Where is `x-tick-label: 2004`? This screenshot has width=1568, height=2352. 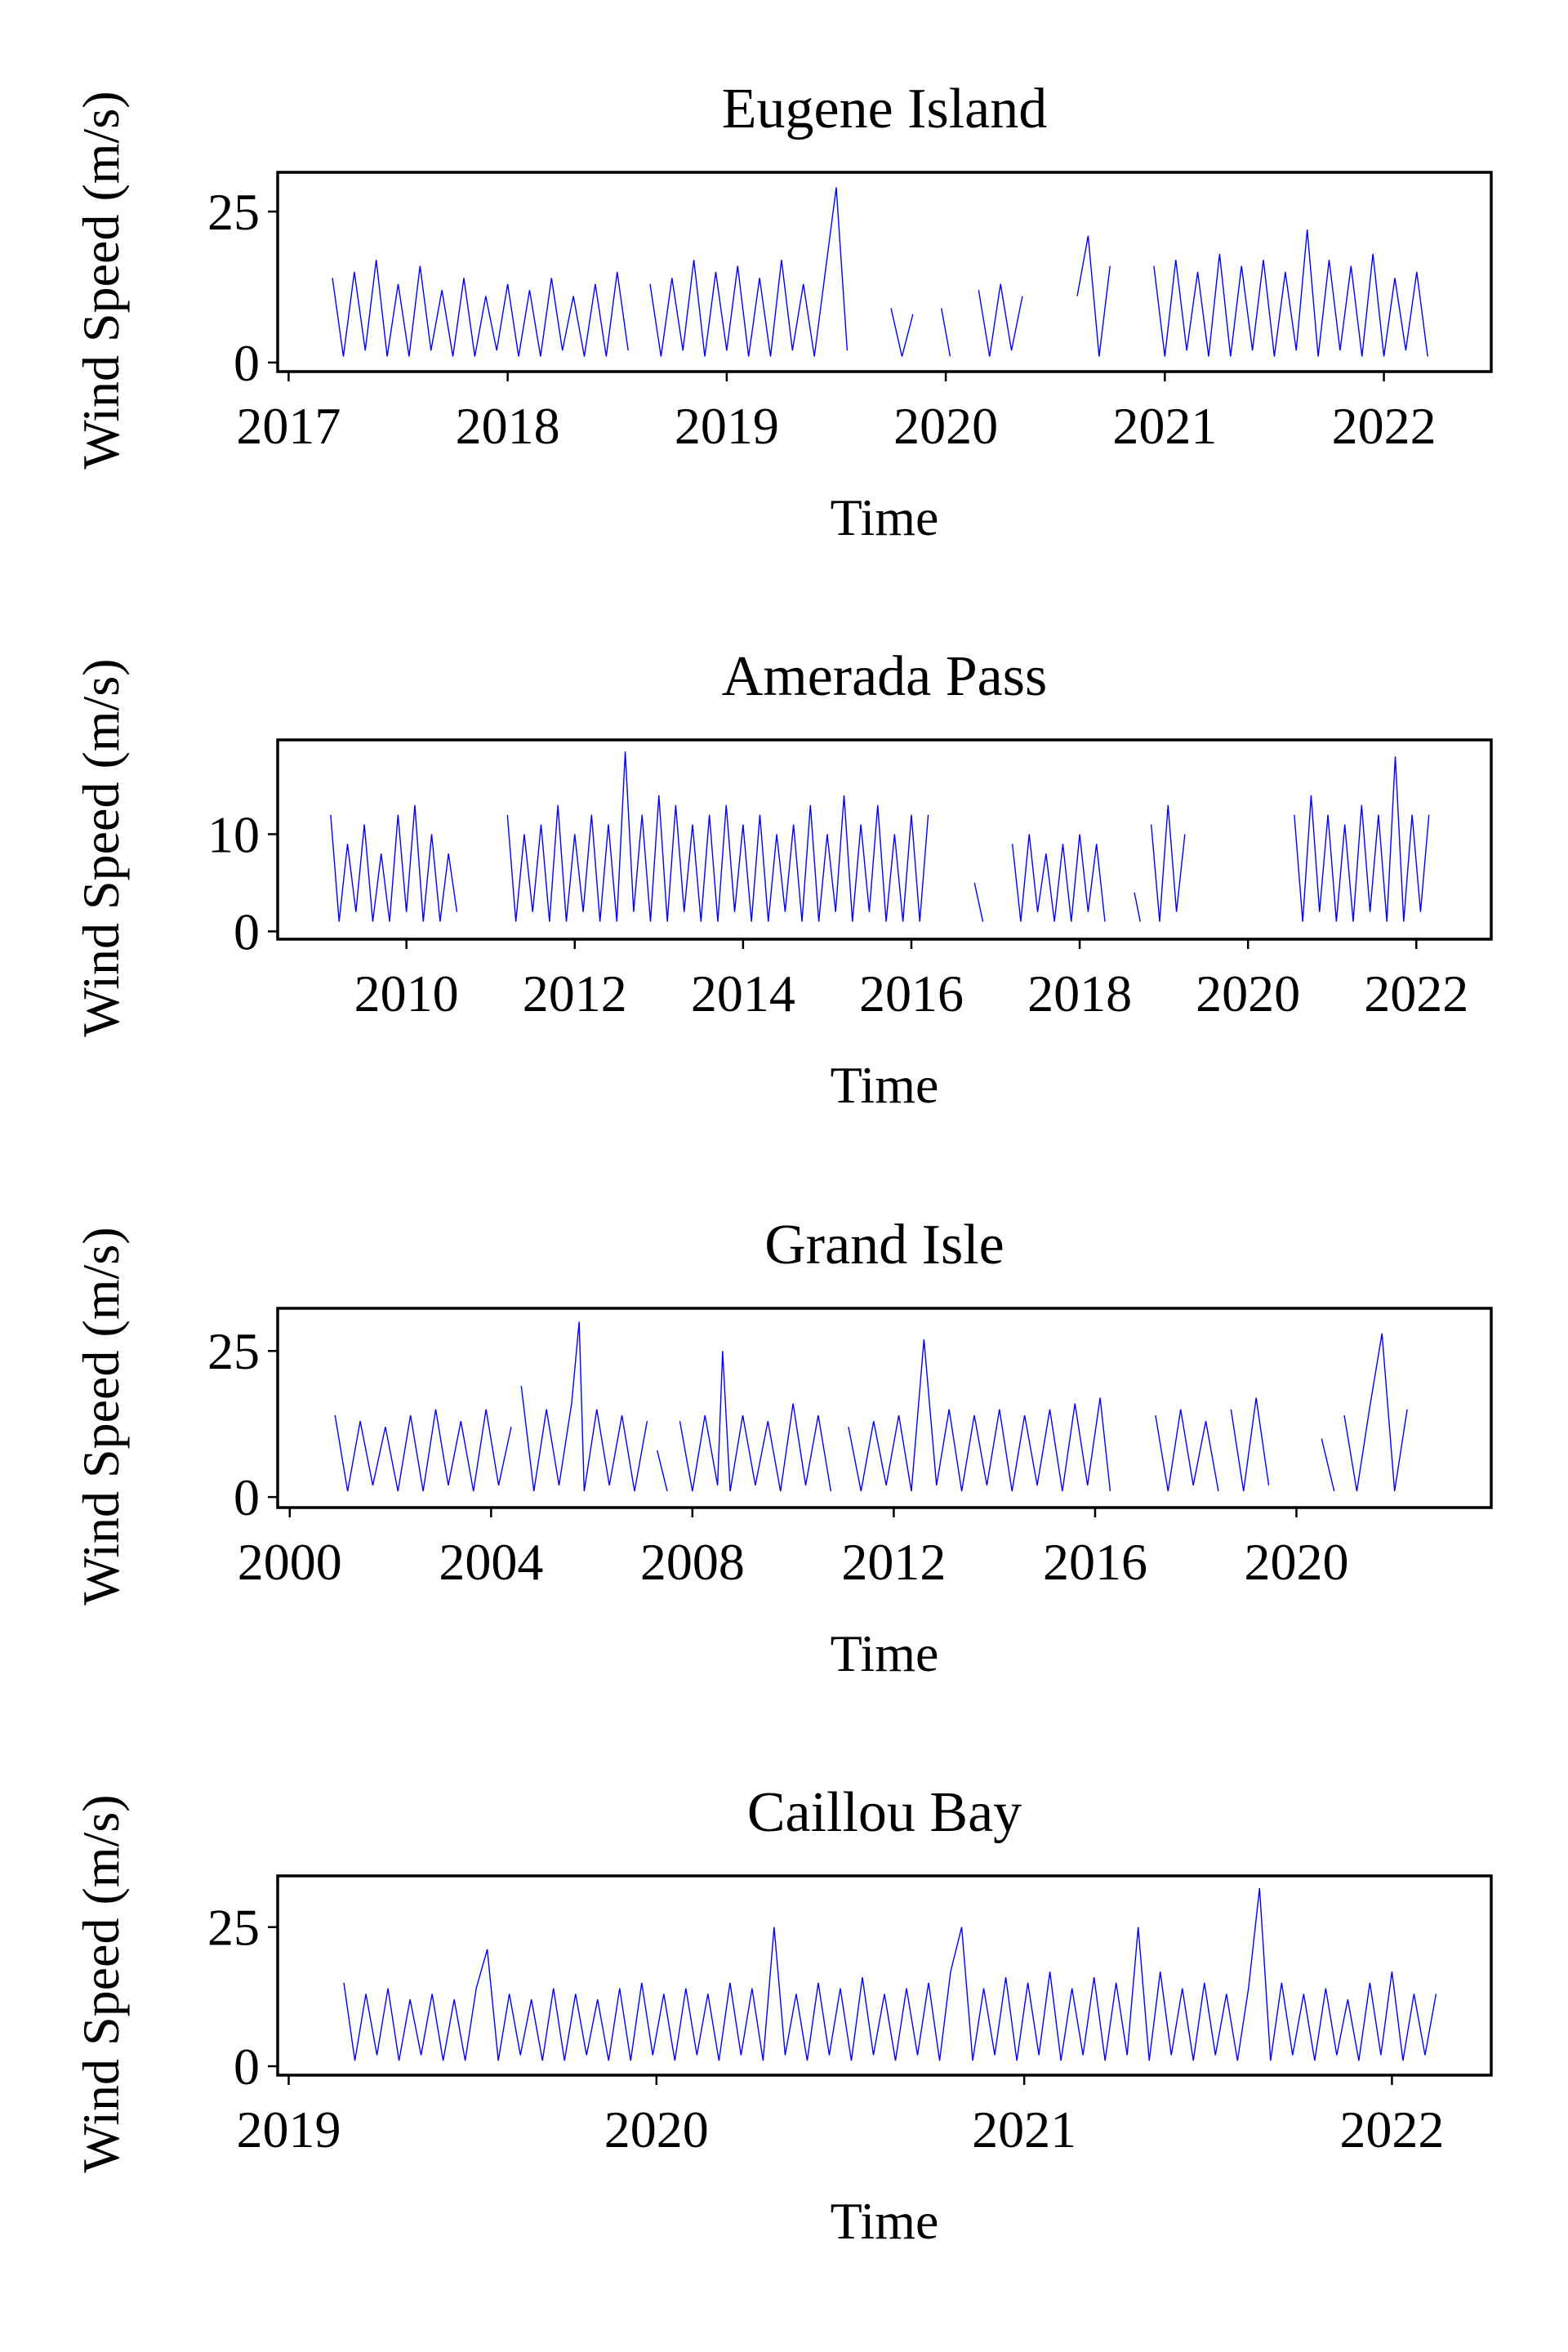
x-tick-label: 2004 is located at coordinates (491, 1562).